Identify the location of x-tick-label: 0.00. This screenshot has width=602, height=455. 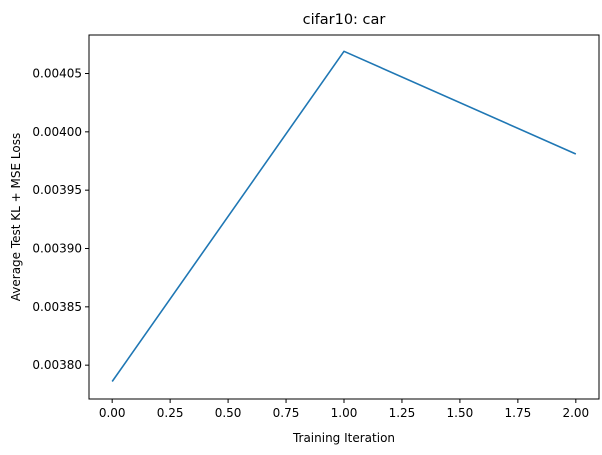
(112, 413).